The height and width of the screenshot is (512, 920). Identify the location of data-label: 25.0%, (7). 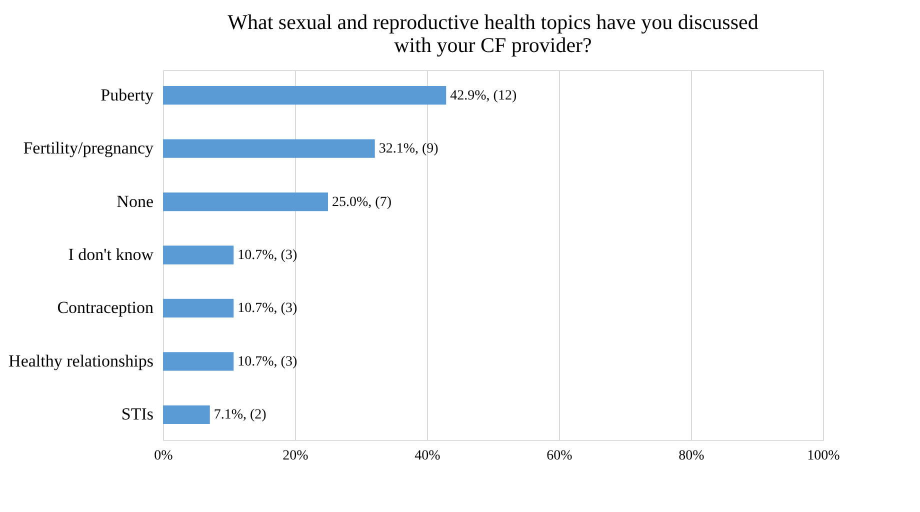
(362, 202).